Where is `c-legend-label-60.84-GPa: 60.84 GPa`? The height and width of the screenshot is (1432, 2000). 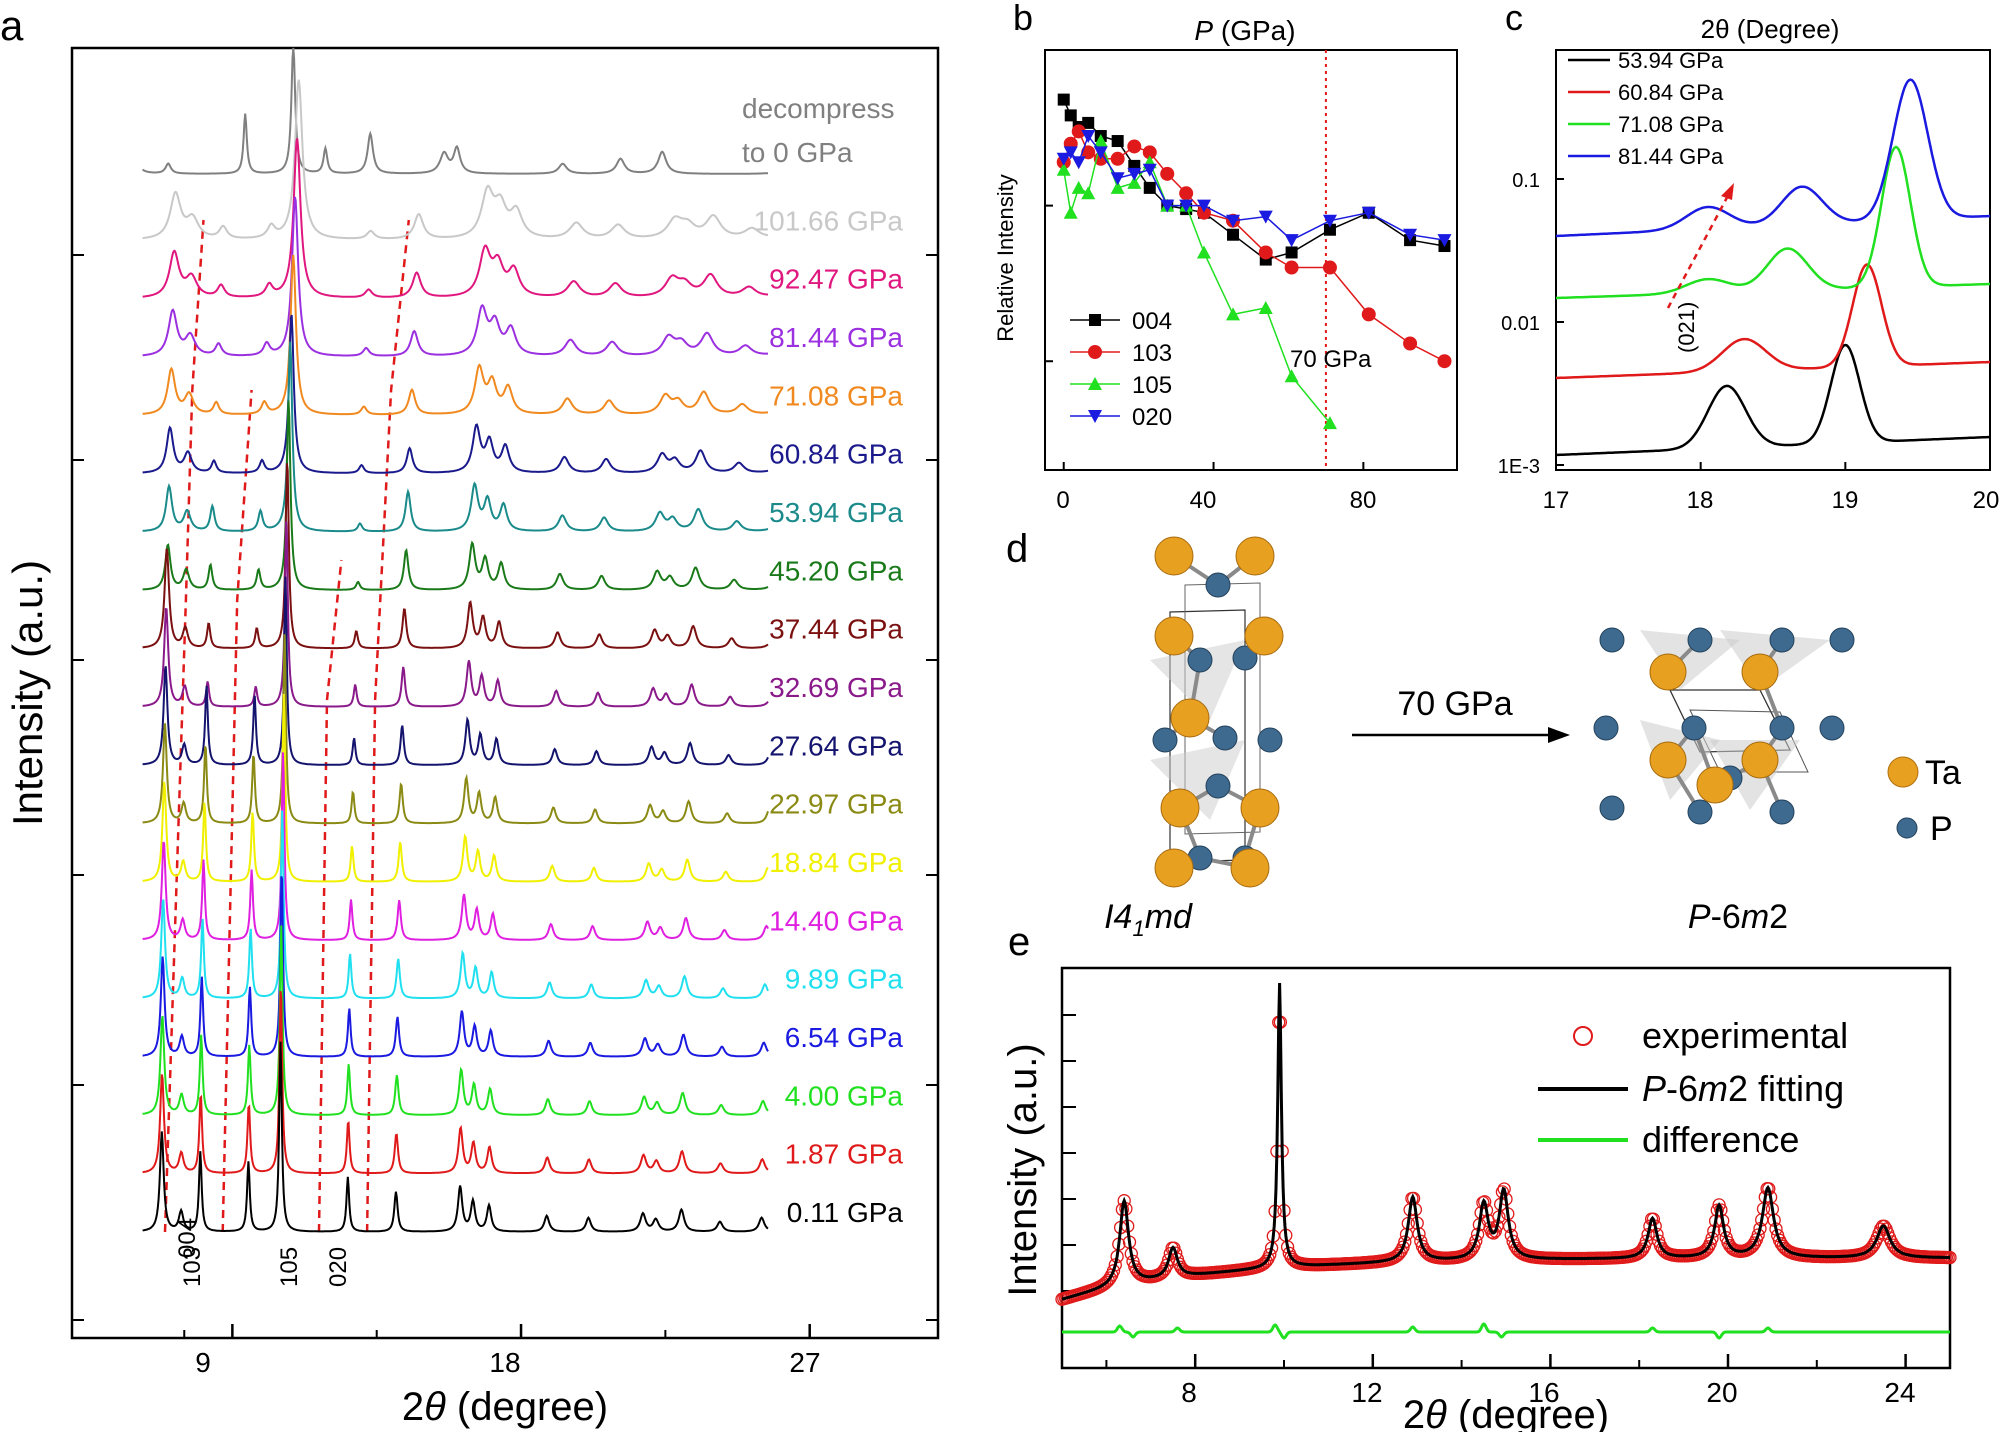 c-legend-label-60.84-GPa: 60.84 GPa is located at coordinates (1671, 92).